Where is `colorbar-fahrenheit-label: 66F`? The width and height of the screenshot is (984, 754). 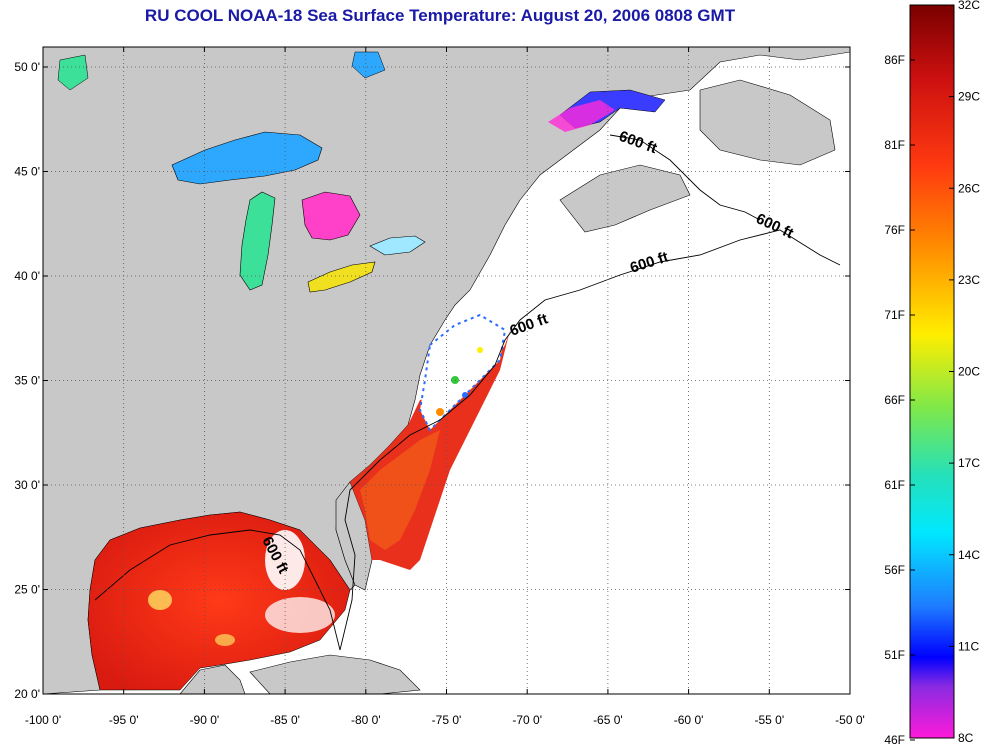
colorbar-fahrenheit-label: 66F is located at coordinates (894, 400).